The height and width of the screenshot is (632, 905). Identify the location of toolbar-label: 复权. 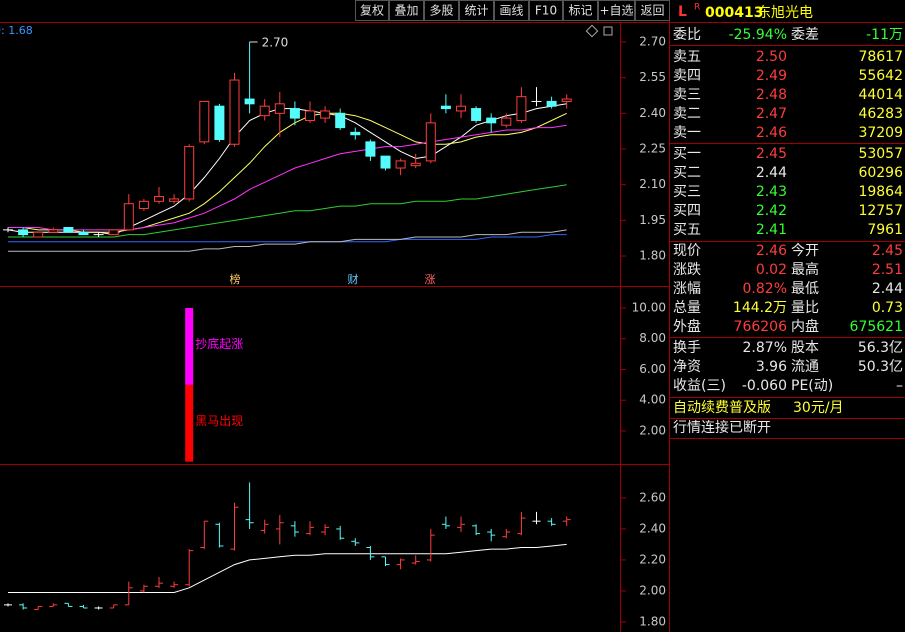
(372, 11).